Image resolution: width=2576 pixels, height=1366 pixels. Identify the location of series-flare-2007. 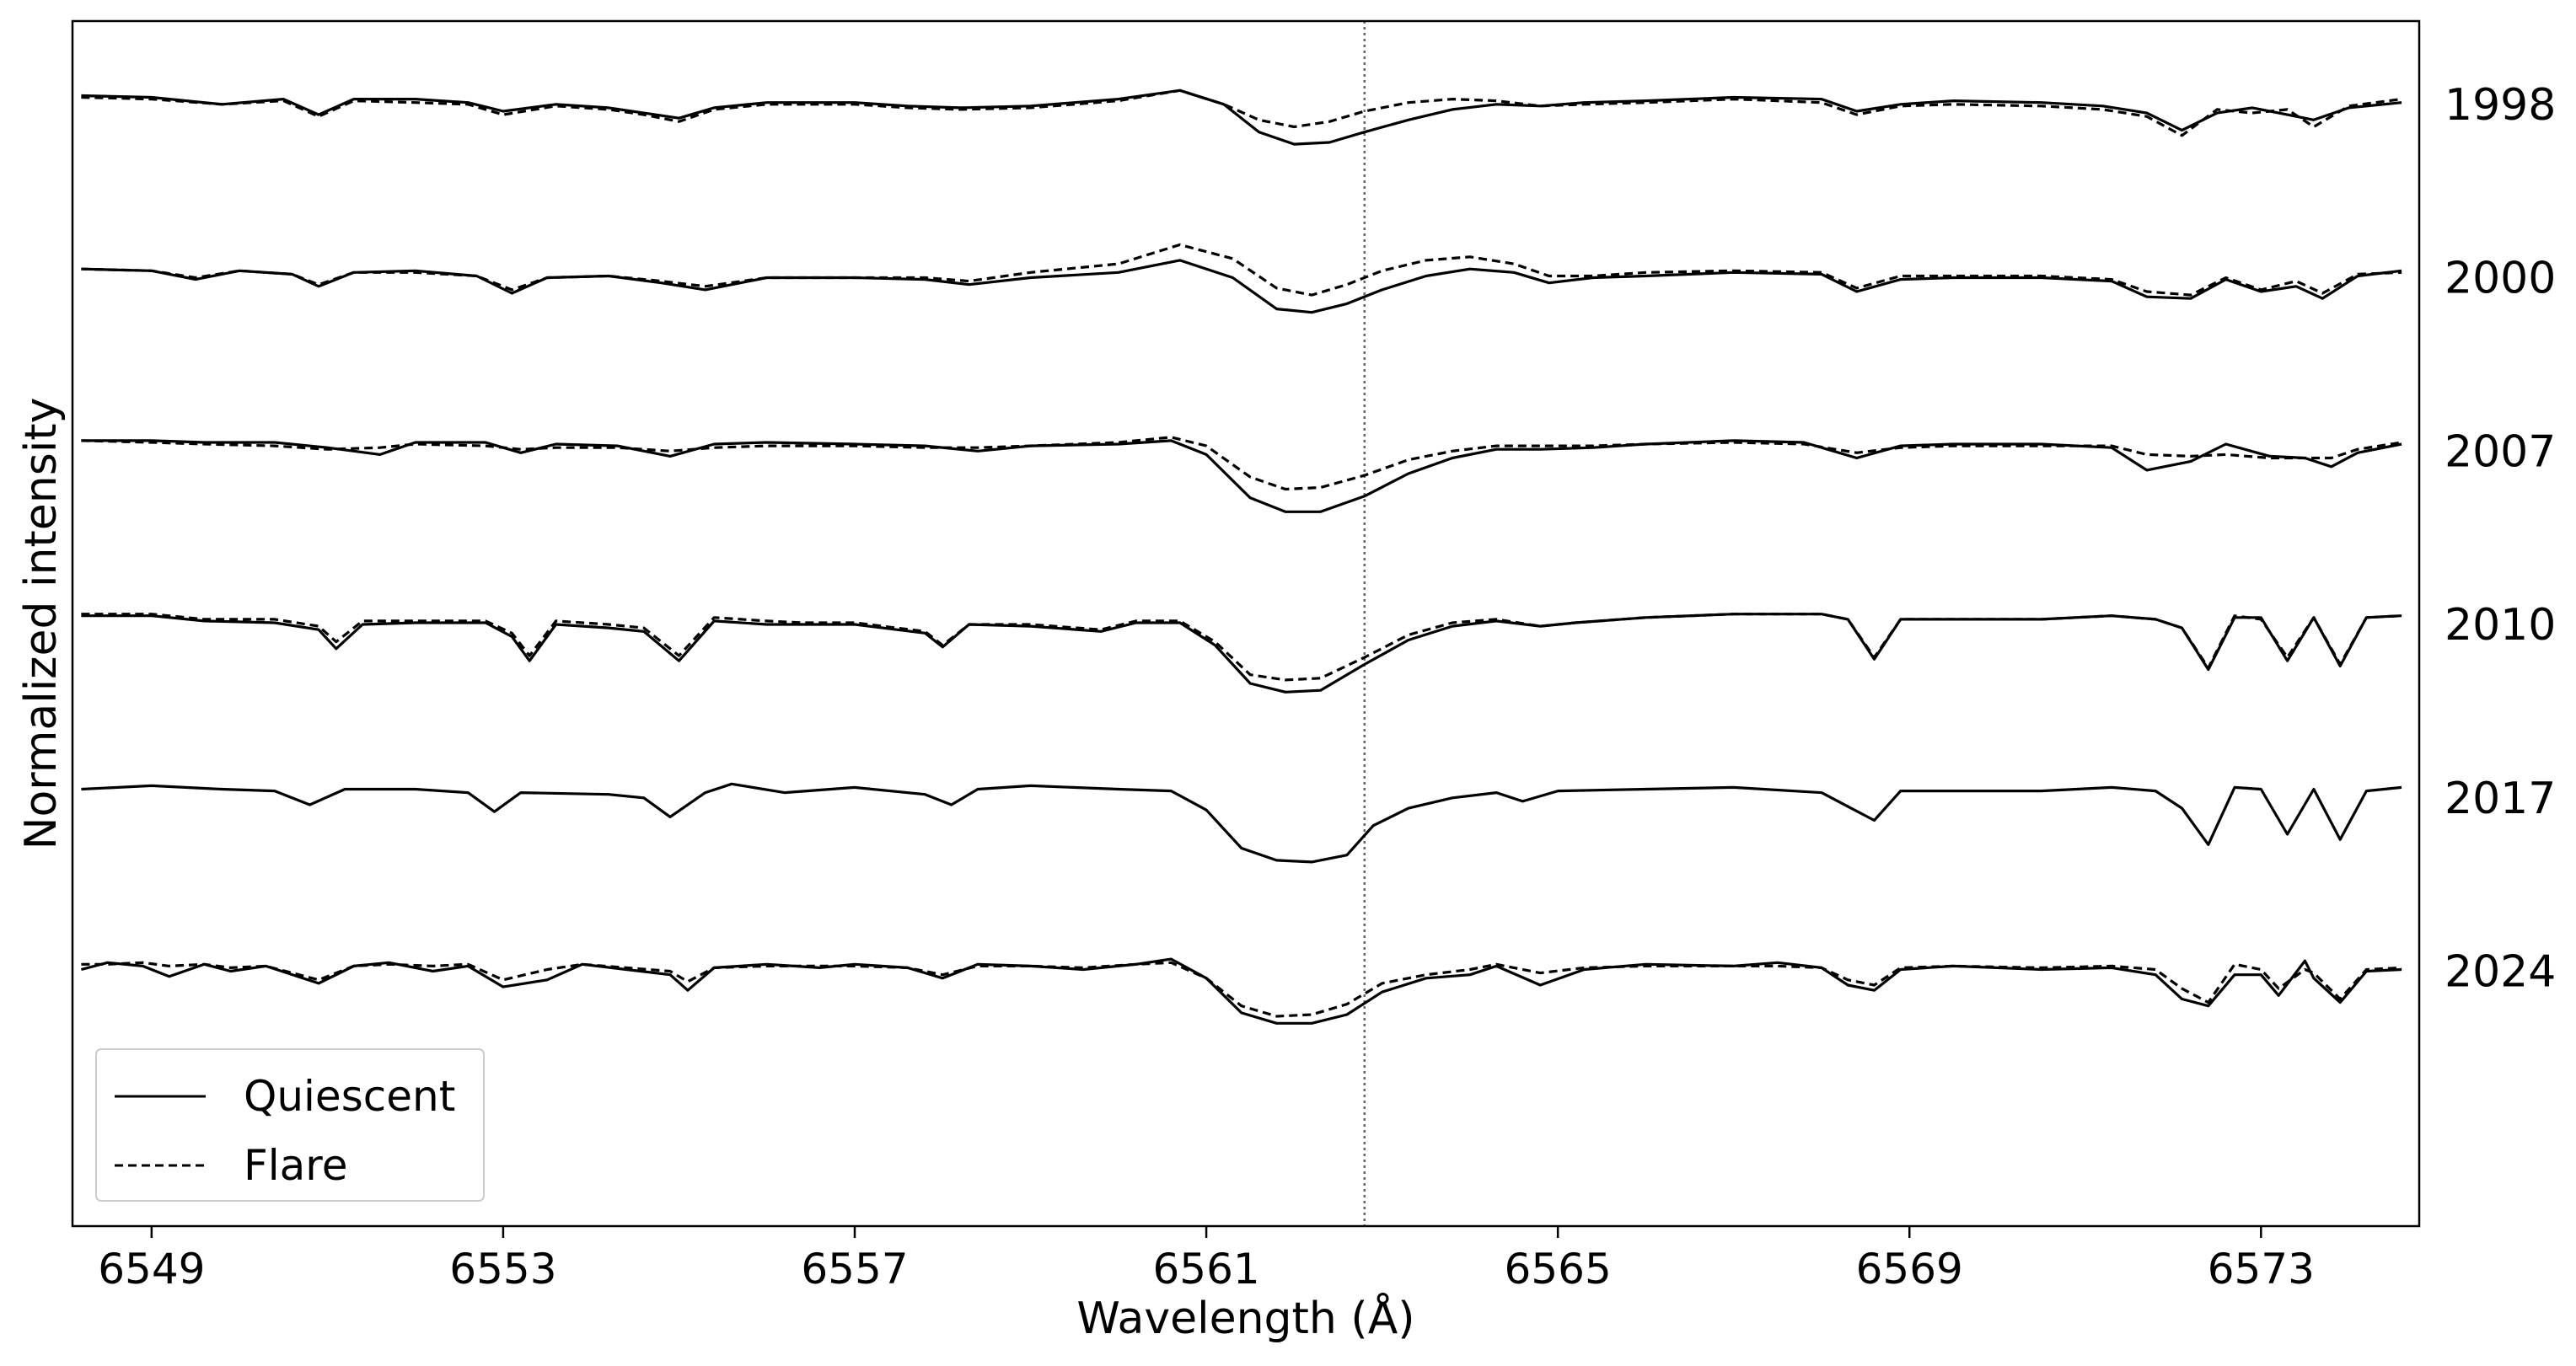
(1241, 463).